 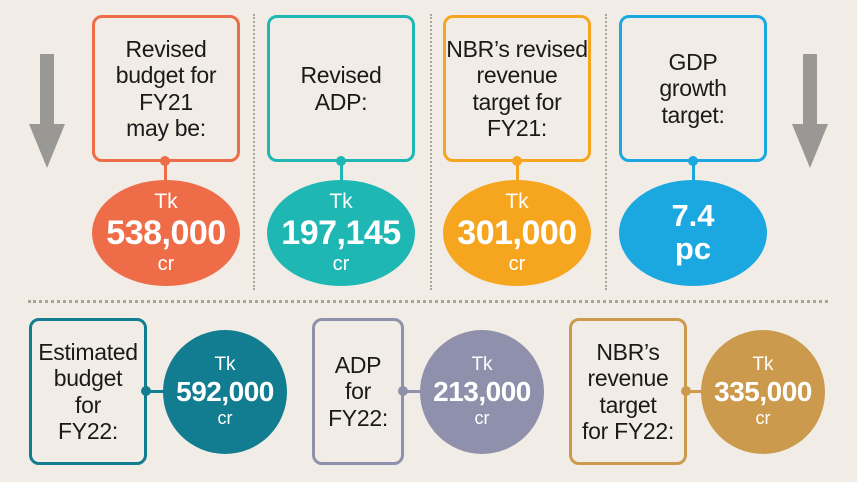 I want to click on adp-fy22-label: ADP for FY22:, so click(x=358, y=391).